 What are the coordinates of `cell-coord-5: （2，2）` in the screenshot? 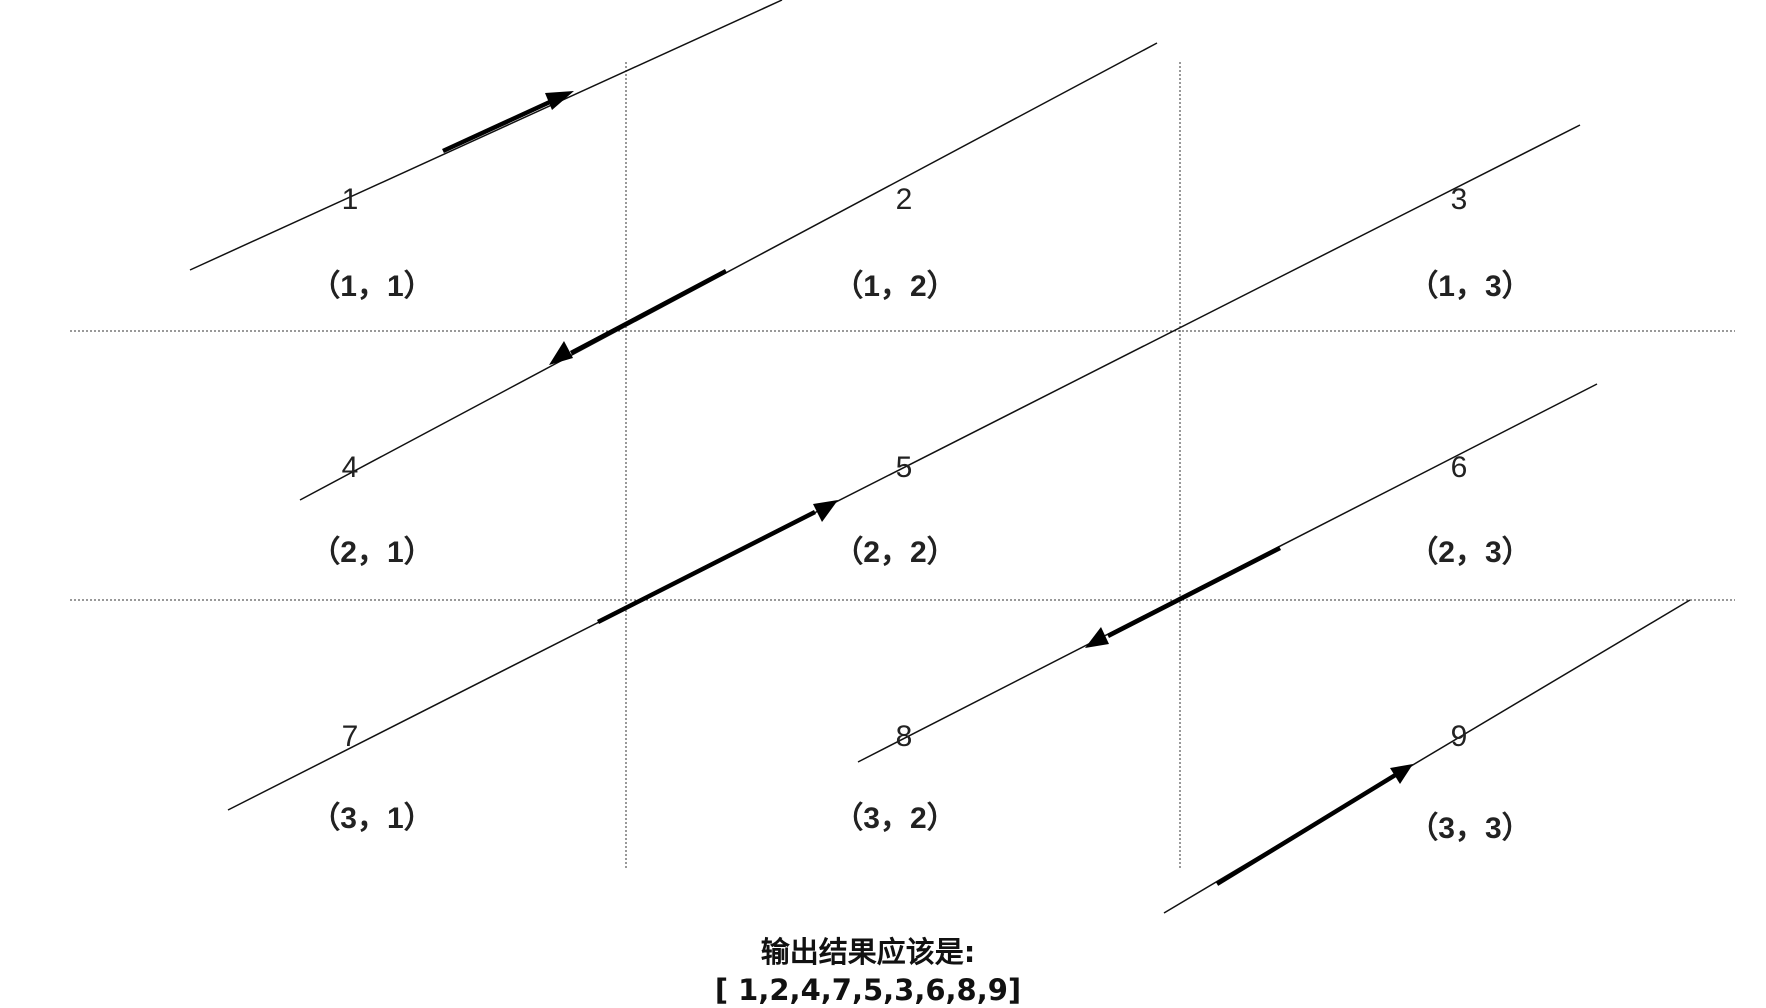 It's located at (894, 552).